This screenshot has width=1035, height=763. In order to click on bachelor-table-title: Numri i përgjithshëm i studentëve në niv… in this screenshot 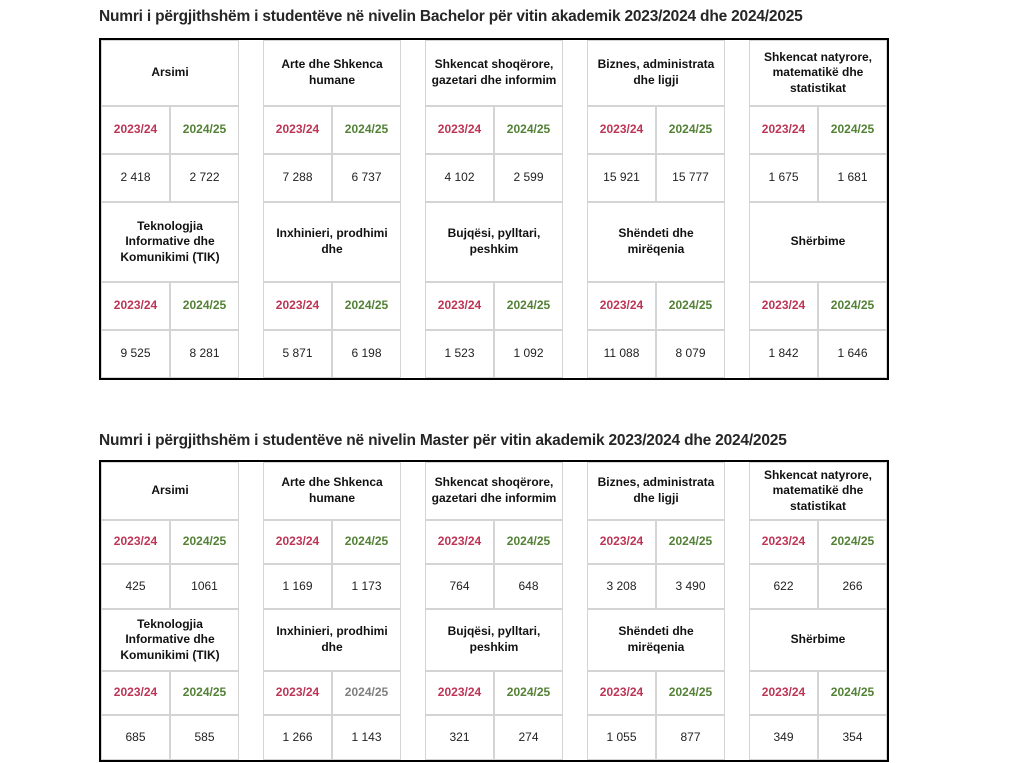, I will do `click(451, 16)`.